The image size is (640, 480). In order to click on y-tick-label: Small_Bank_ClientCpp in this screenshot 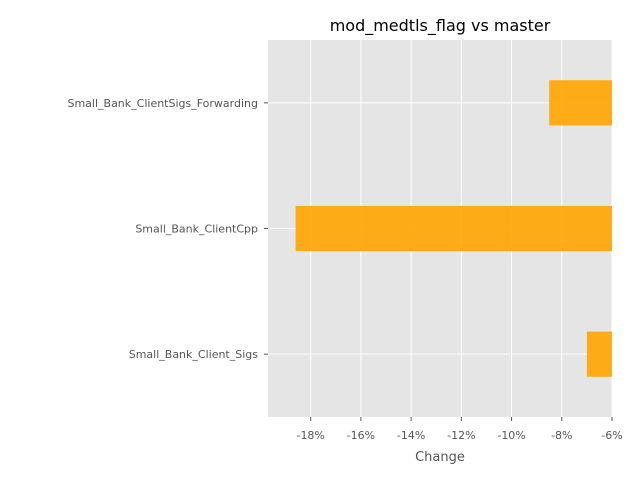, I will do `click(196, 229)`.